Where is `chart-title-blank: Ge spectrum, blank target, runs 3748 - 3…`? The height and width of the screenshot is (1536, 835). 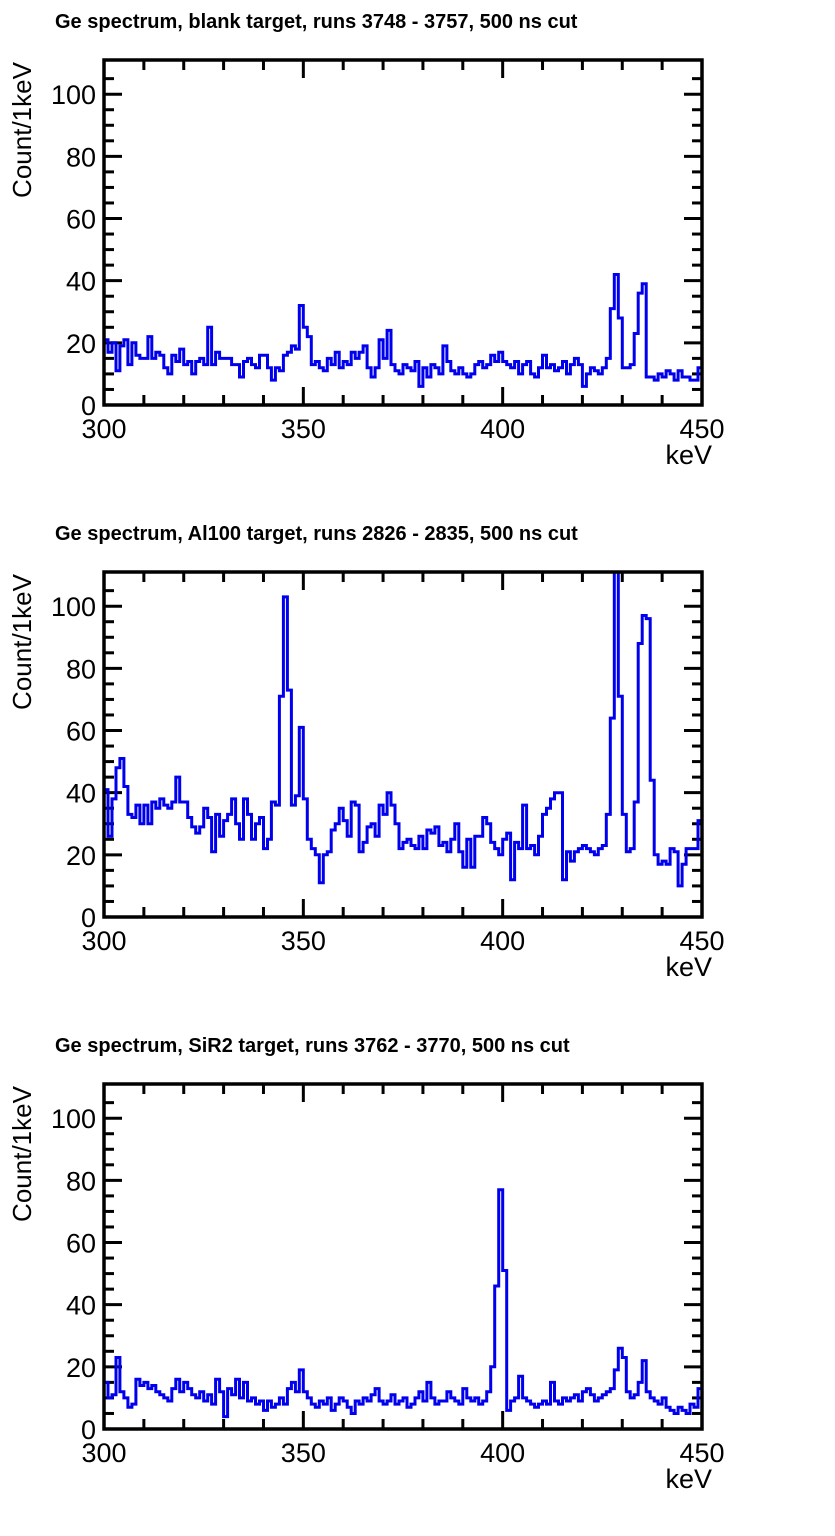
chart-title-blank: Ge spectrum, blank target, runs 3748 - 3… is located at coordinates (316, 22).